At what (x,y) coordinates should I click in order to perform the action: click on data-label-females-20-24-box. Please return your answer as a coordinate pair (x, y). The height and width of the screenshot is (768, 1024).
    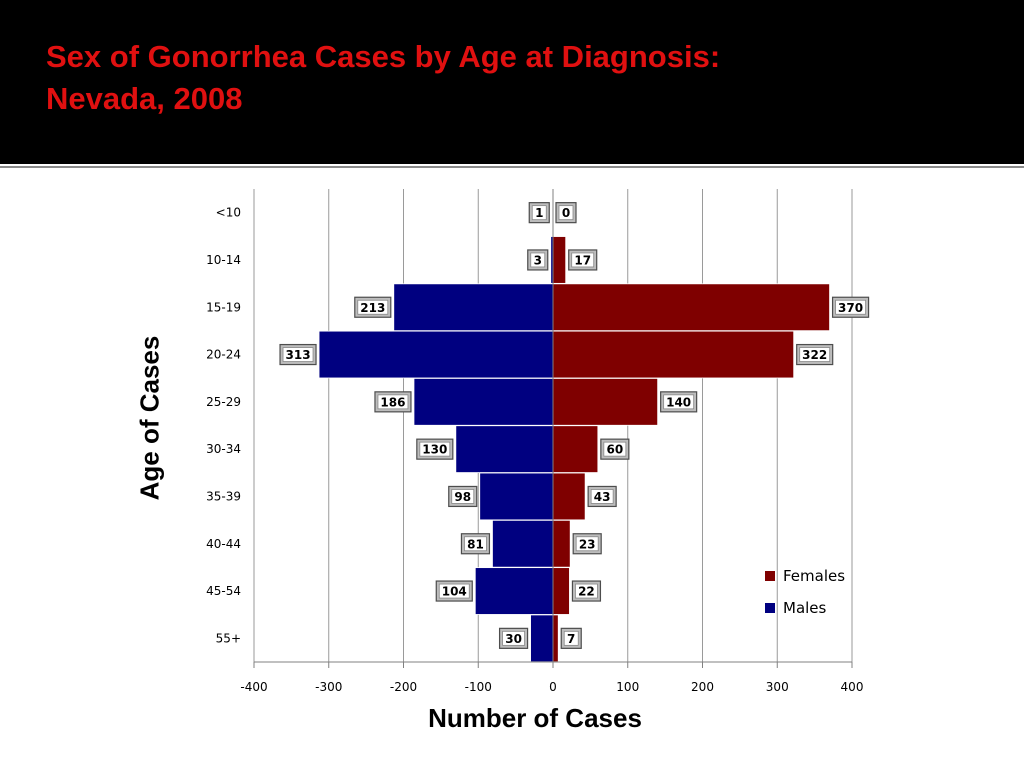
    Looking at the image, I should click on (815, 354).